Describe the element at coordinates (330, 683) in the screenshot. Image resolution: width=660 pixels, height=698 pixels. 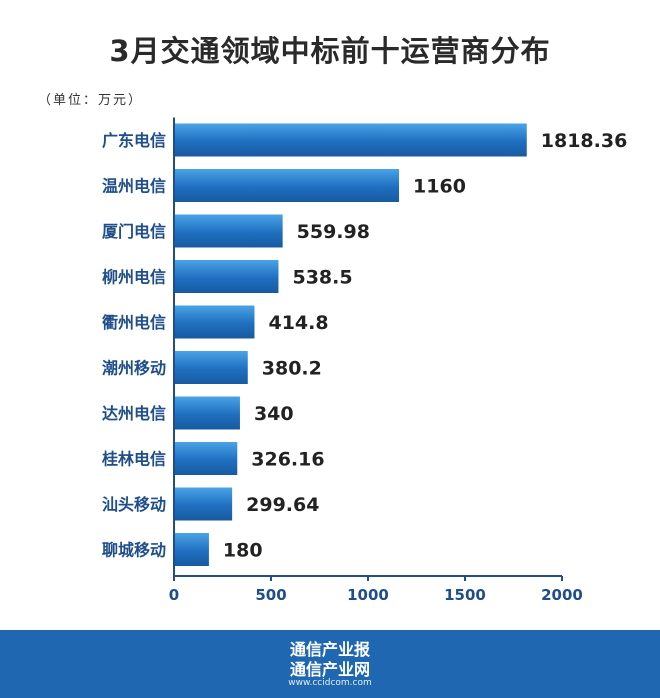
I see `brand-url: www.ccidcom.com` at that location.